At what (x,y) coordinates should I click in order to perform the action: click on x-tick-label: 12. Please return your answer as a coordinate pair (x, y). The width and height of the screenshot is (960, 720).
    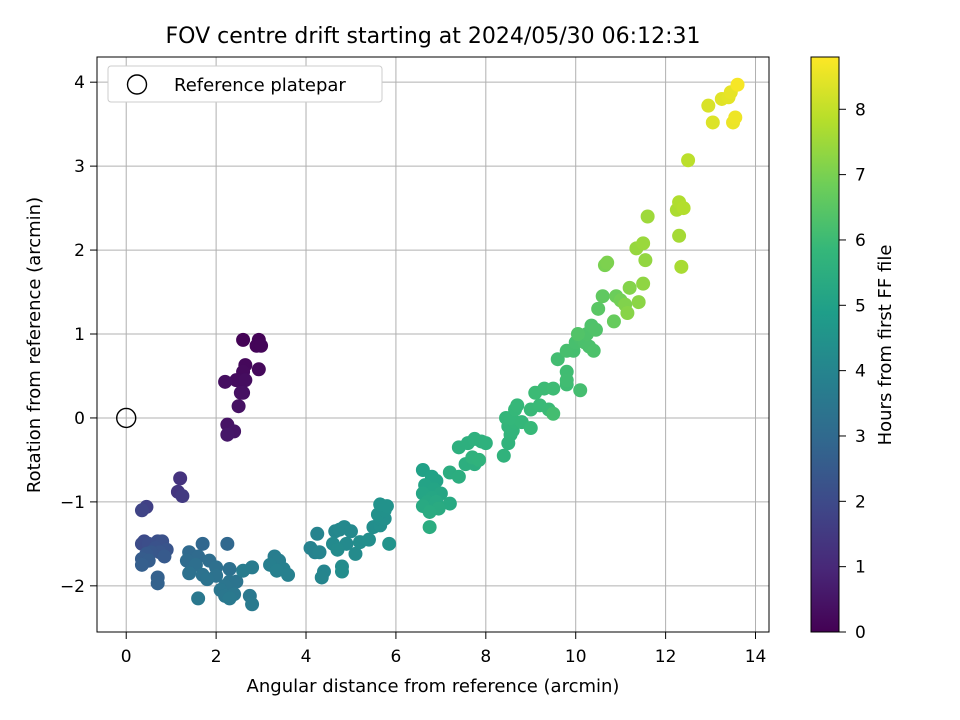
    Looking at the image, I should click on (666, 657).